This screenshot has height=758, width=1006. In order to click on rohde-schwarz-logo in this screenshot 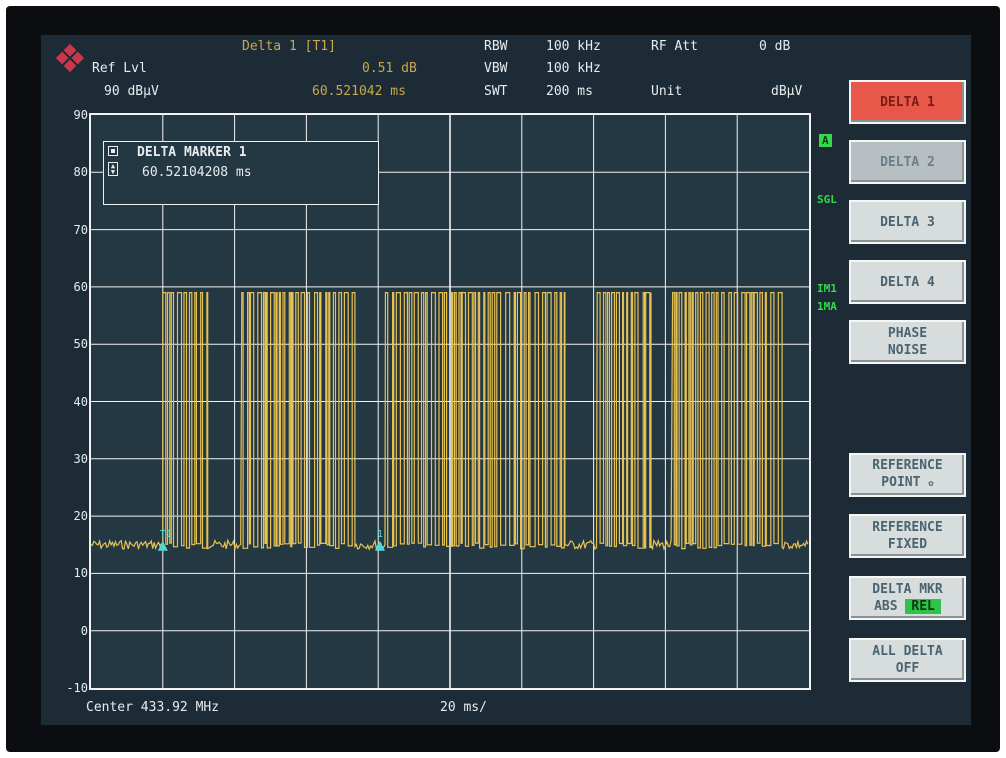, I will do `click(70, 58)`.